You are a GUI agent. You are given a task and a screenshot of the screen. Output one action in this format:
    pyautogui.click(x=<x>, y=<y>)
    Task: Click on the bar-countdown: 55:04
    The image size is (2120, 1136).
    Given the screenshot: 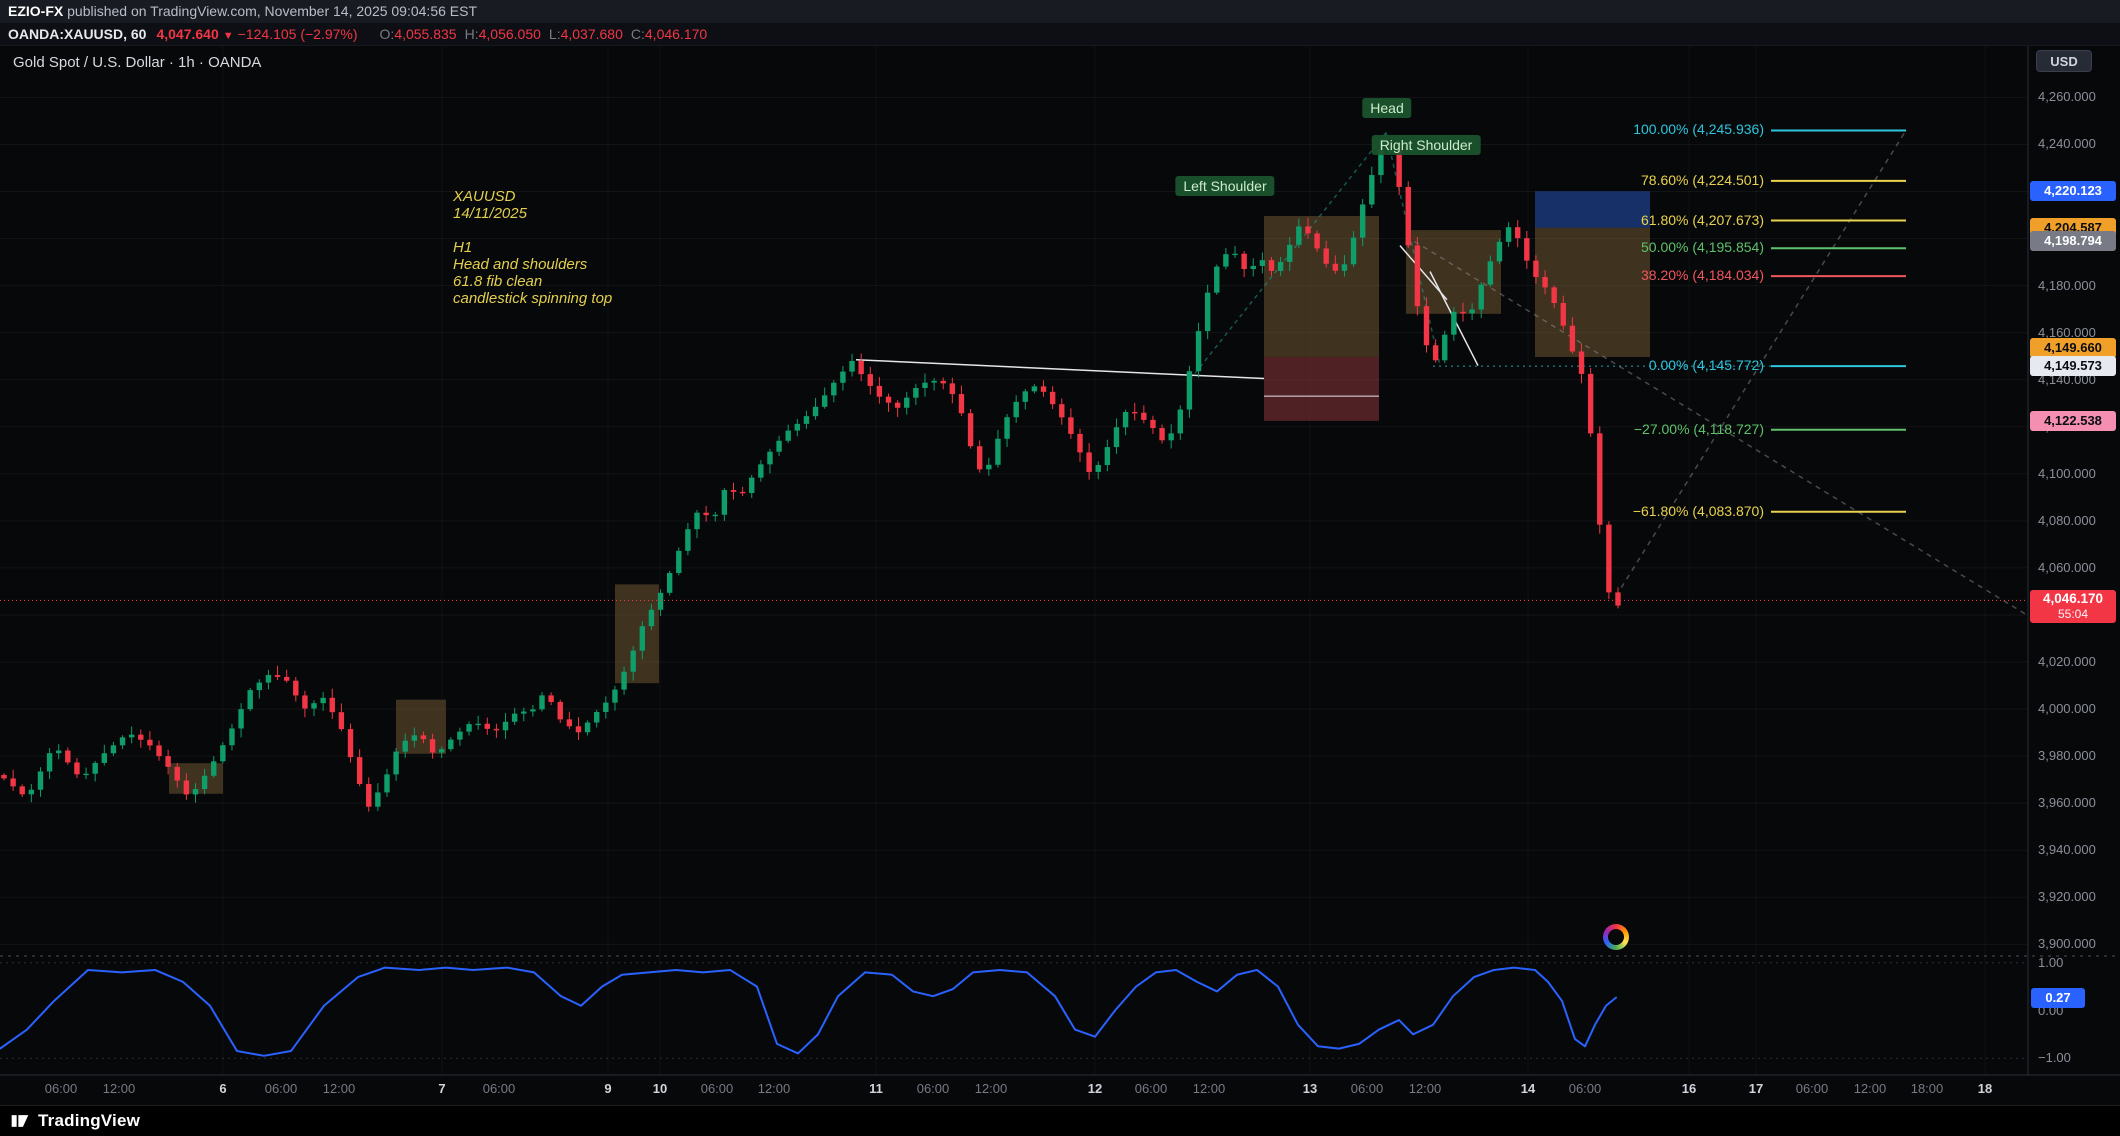 What is the action you would take?
    pyautogui.click(x=2073, y=614)
    